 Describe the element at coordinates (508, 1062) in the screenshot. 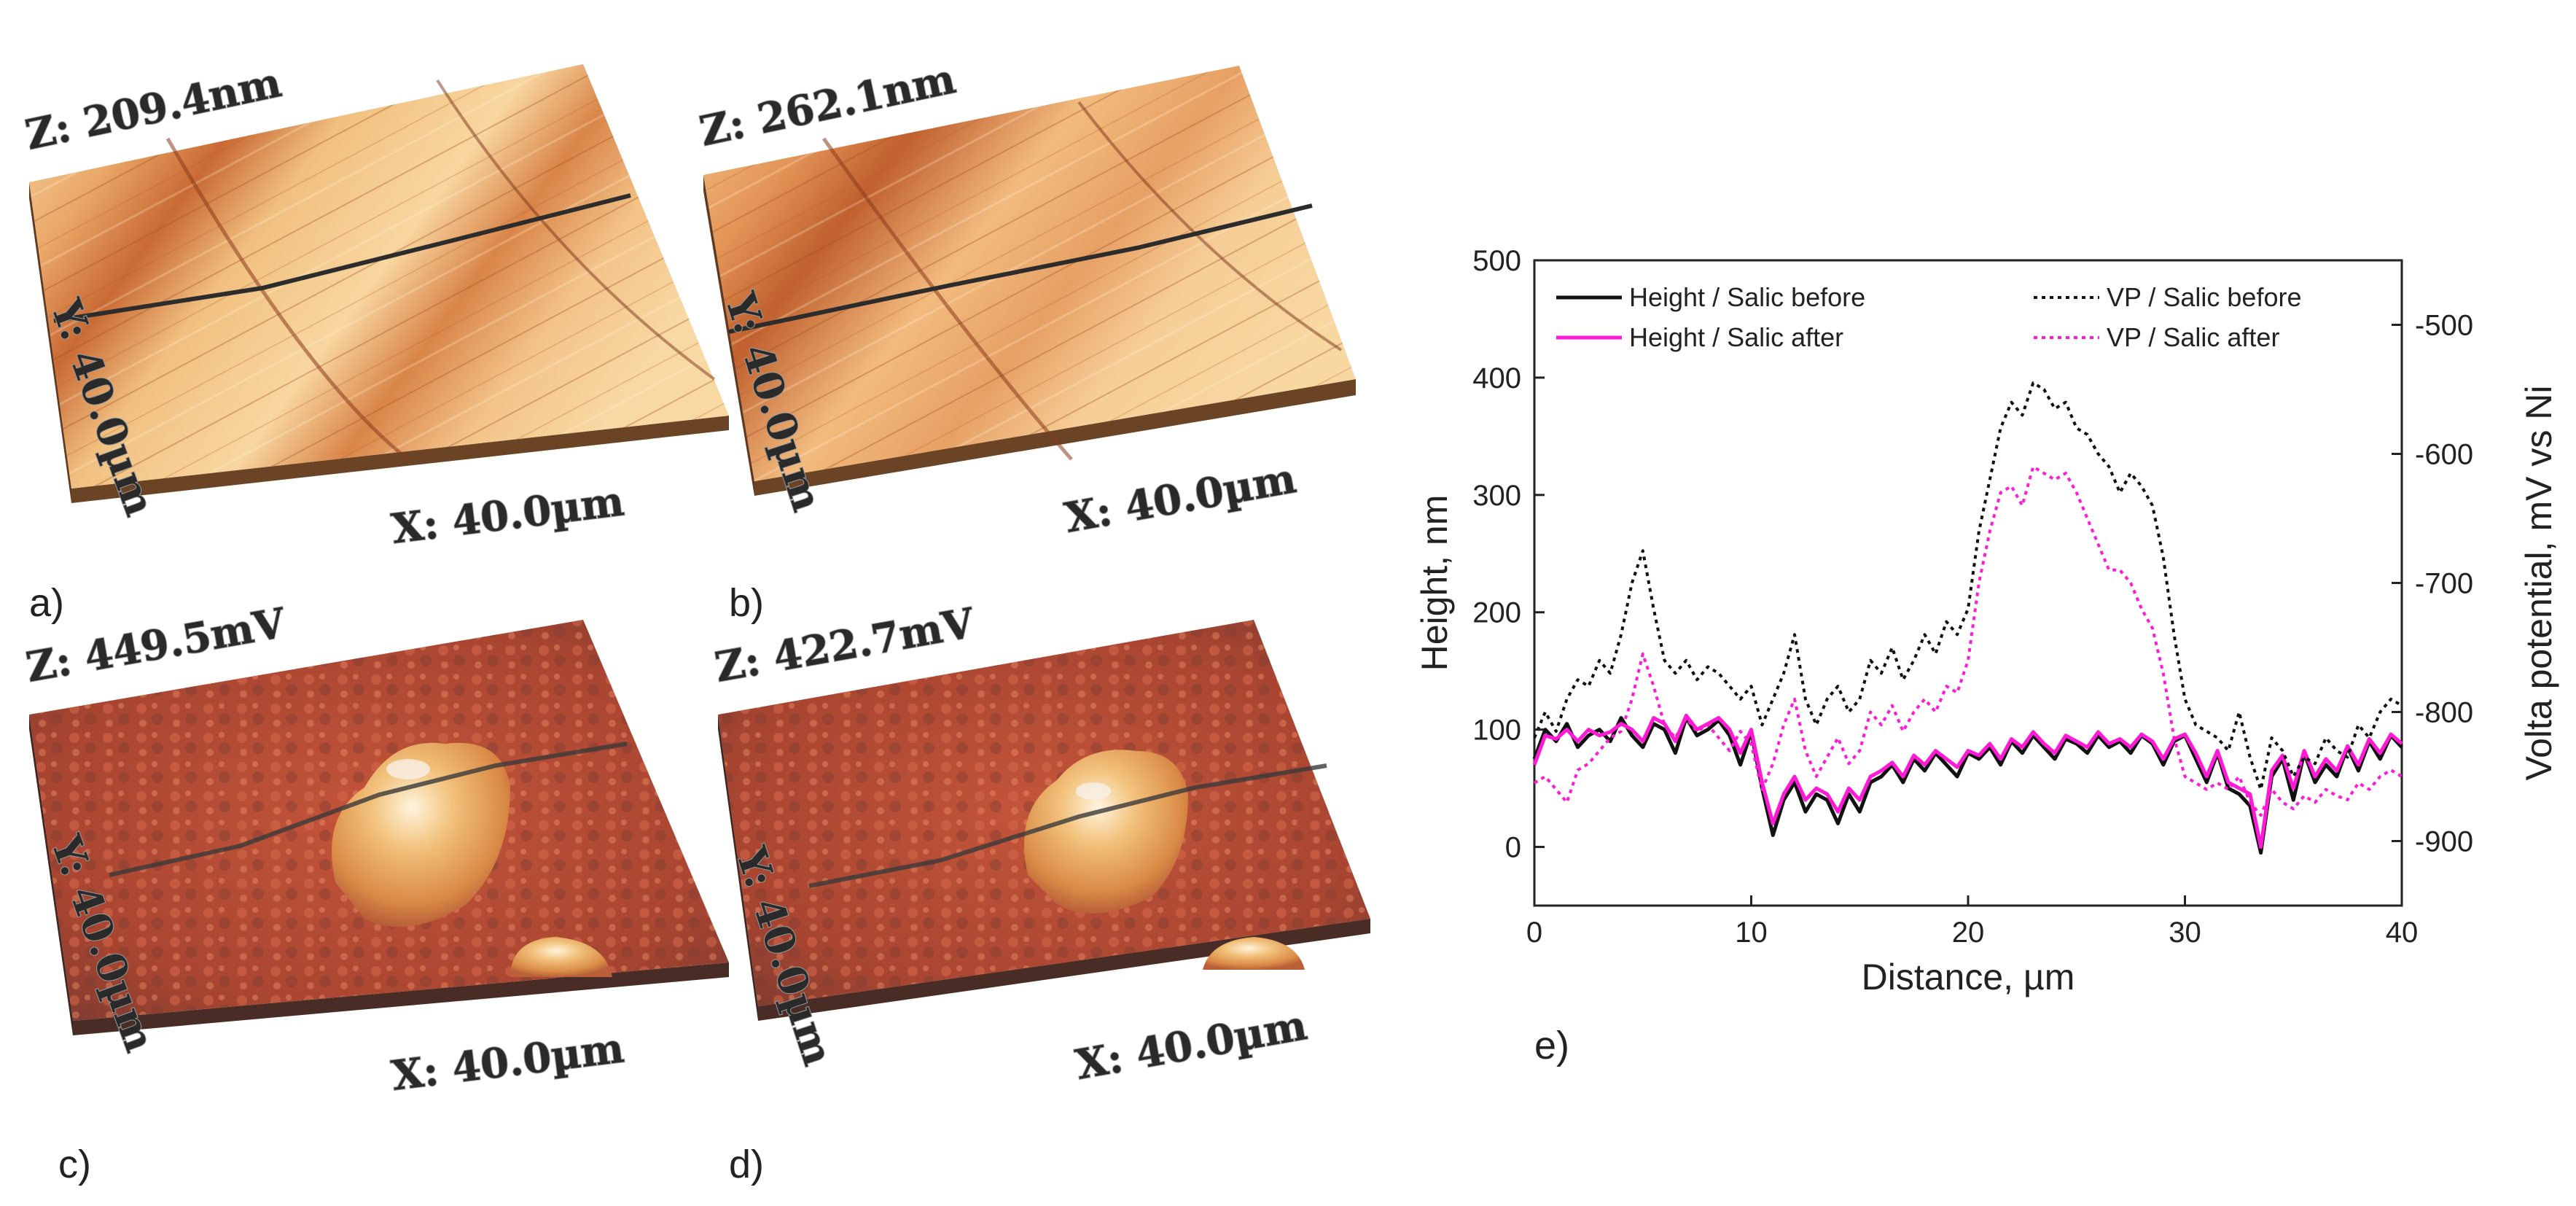

I see `panel-c-x-label: X: 40.0µm` at that location.